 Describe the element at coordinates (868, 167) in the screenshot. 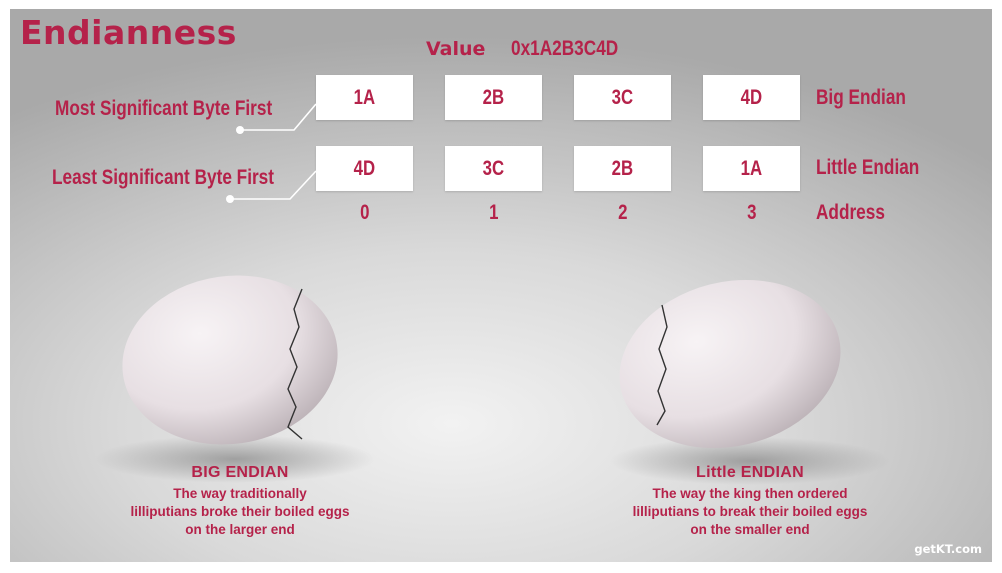

I see `little-endian-label: Little Endian` at that location.